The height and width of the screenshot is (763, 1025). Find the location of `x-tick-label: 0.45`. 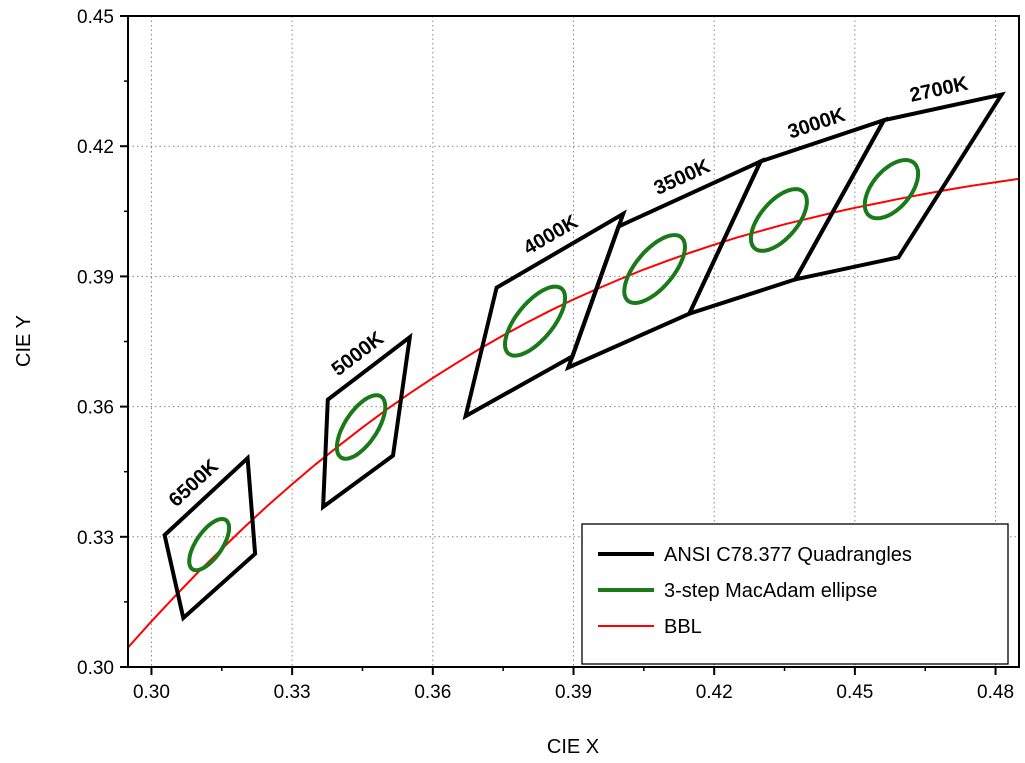

x-tick-label: 0.45 is located at coordinates (854, 692).